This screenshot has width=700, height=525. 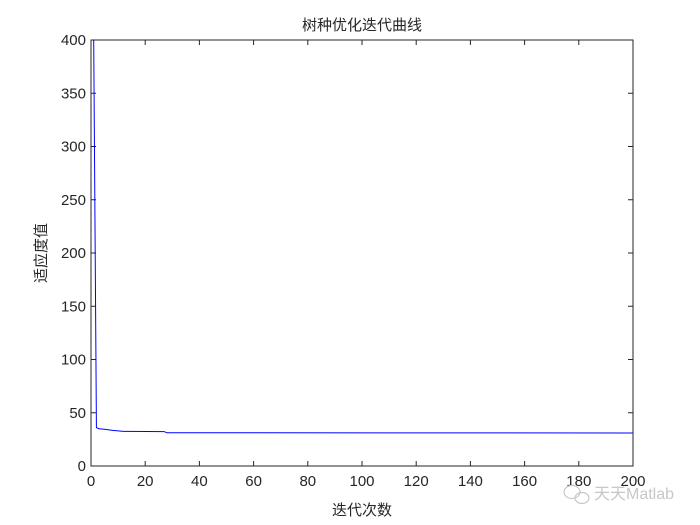 I want to click on watermark-text: 天天Matlab, so click(x=634, y=494).